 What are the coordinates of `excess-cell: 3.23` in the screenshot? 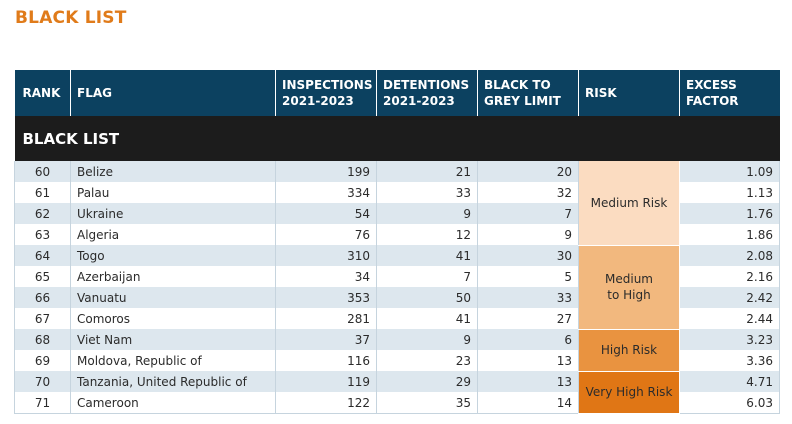 It's located at (729, 339).